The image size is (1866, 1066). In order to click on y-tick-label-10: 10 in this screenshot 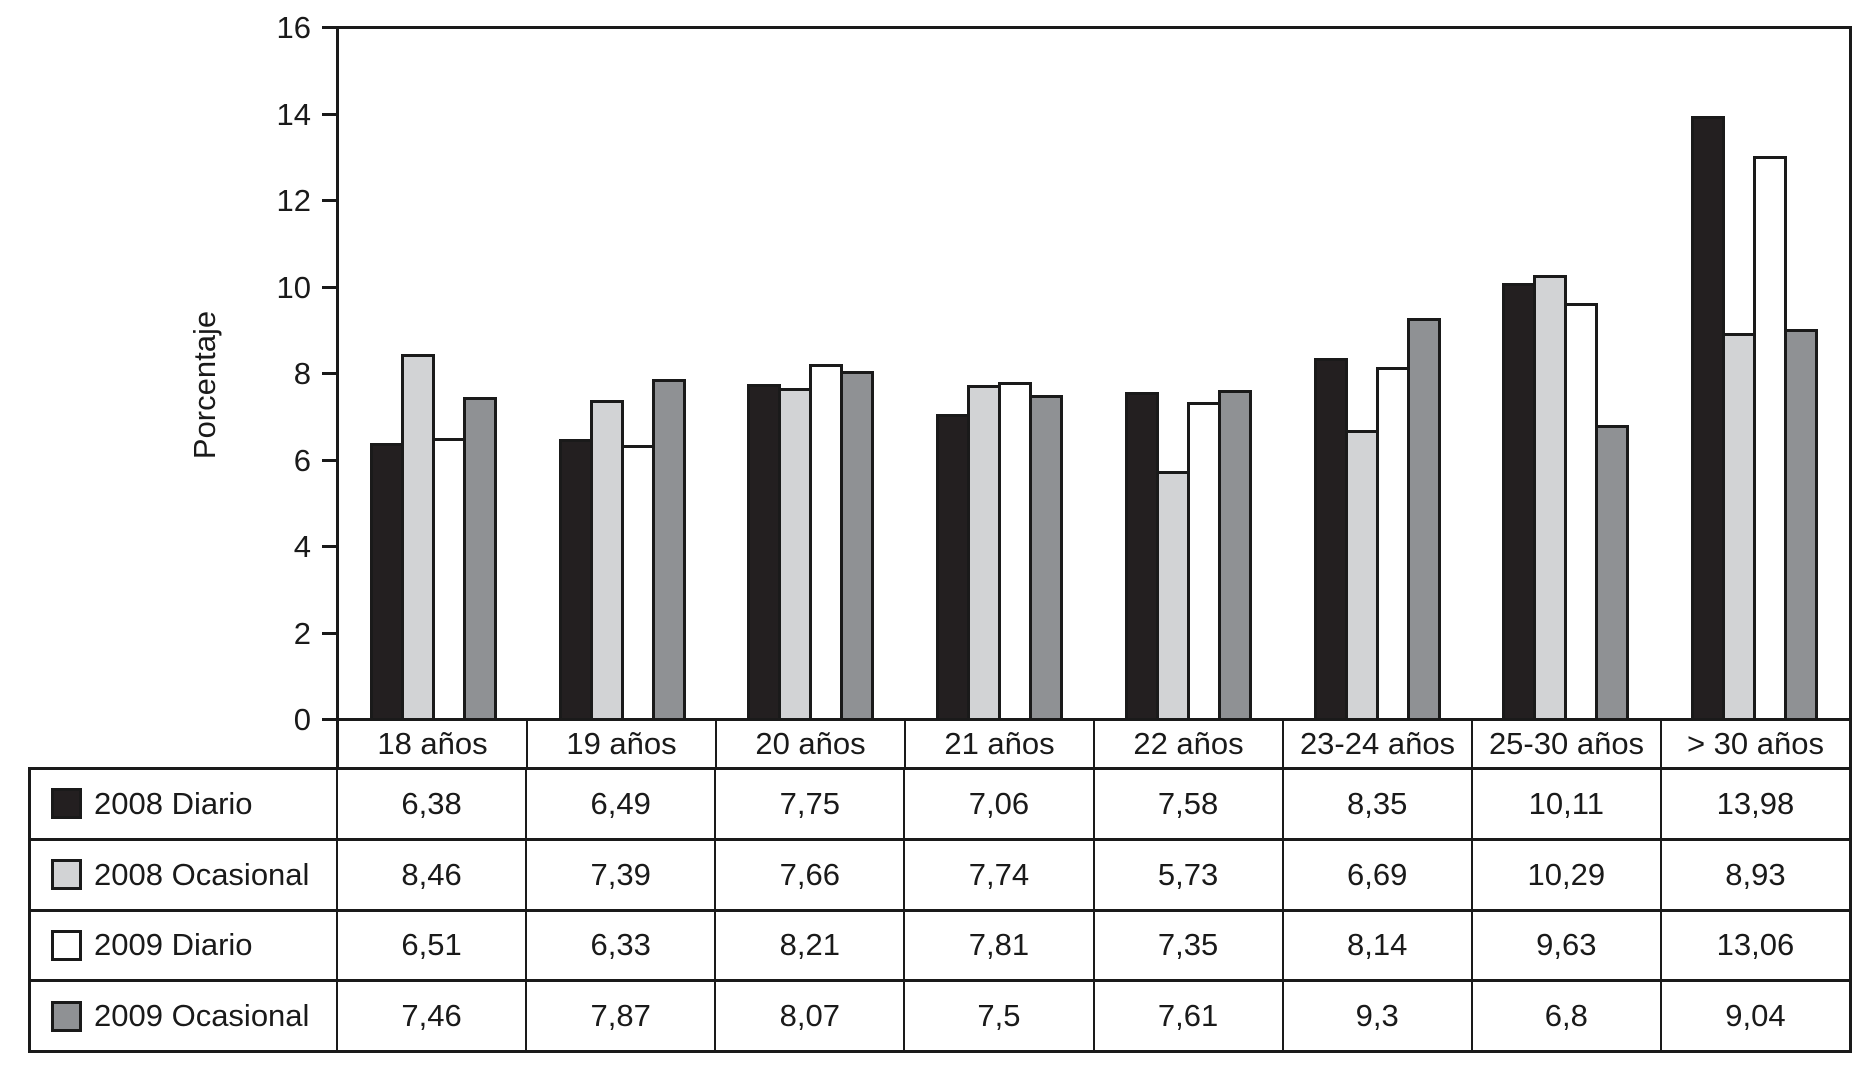, I will do `click(293, 287)`.